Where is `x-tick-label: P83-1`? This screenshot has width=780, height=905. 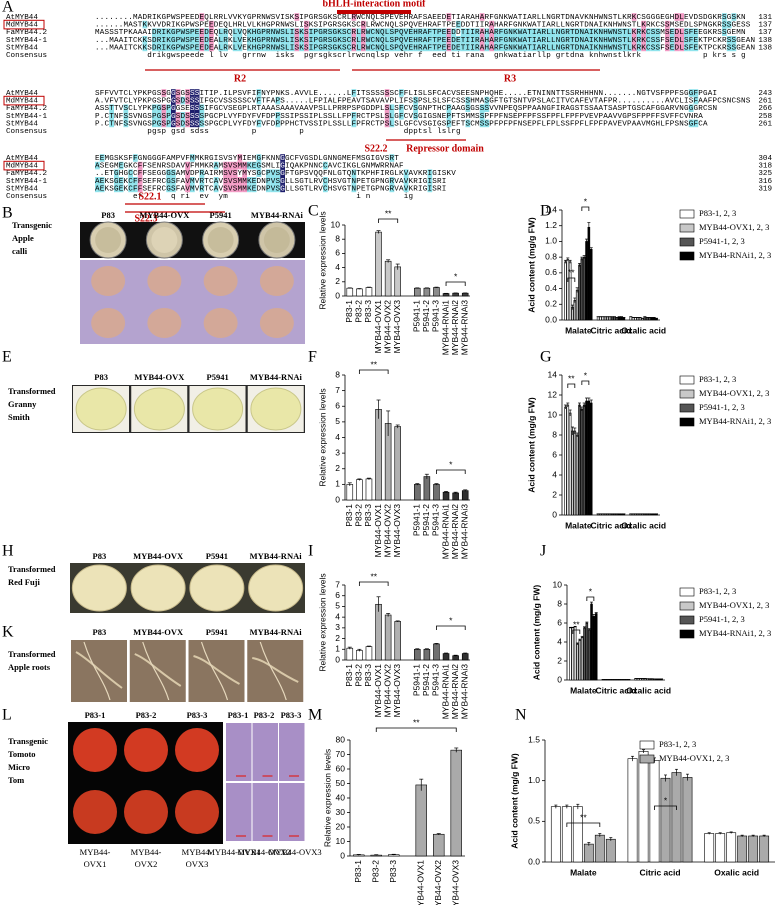
x-tick-label: P83-1 is located at coordinates (358, 871).